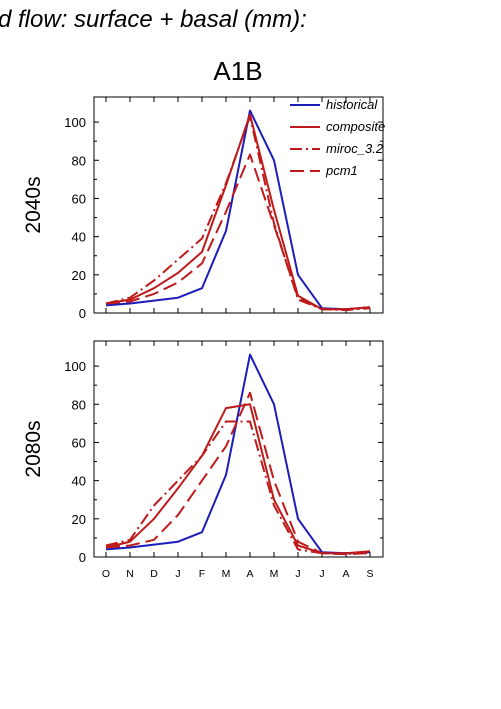 The width and height of the screenshot is (501, 709). I want to click on series-line-composite, so click(238, 479).